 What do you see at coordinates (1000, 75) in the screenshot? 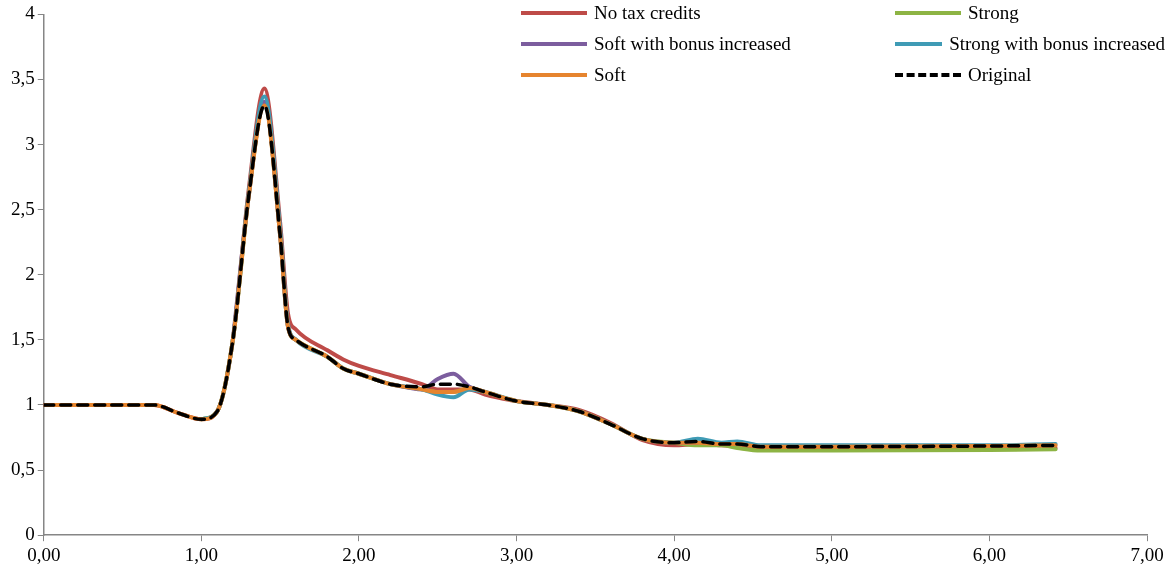
I see `legend-label: Original` at bounding box center [1000, 75].